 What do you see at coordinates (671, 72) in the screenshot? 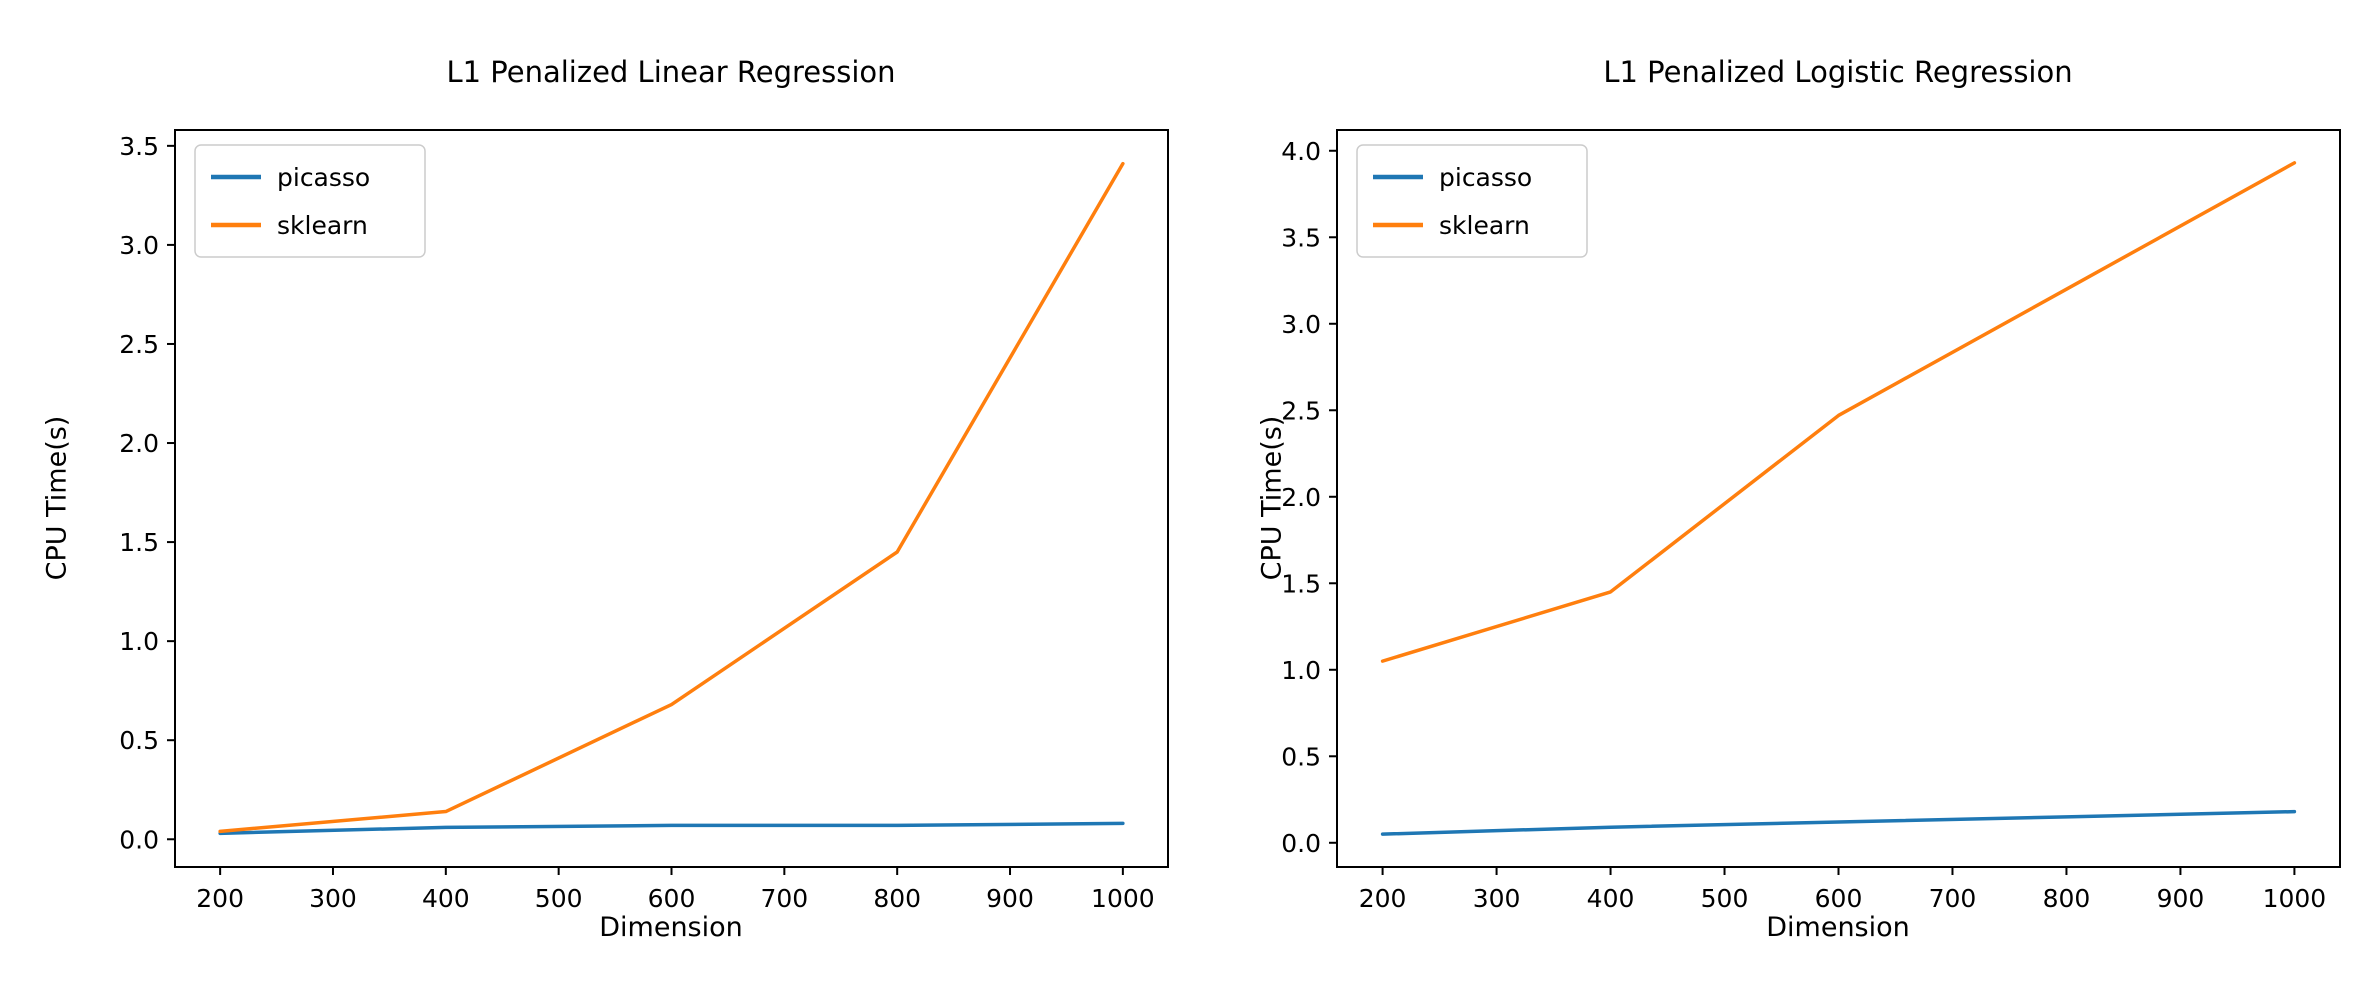
I see `chart-title-linear: L1 Penalized Linear Regression` at bounding box center [671, 72].